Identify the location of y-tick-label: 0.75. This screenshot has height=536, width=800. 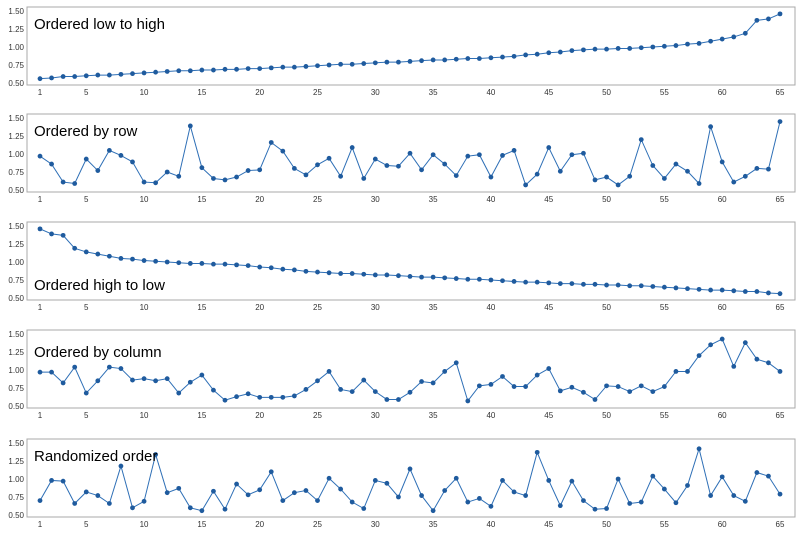
(16, 172).